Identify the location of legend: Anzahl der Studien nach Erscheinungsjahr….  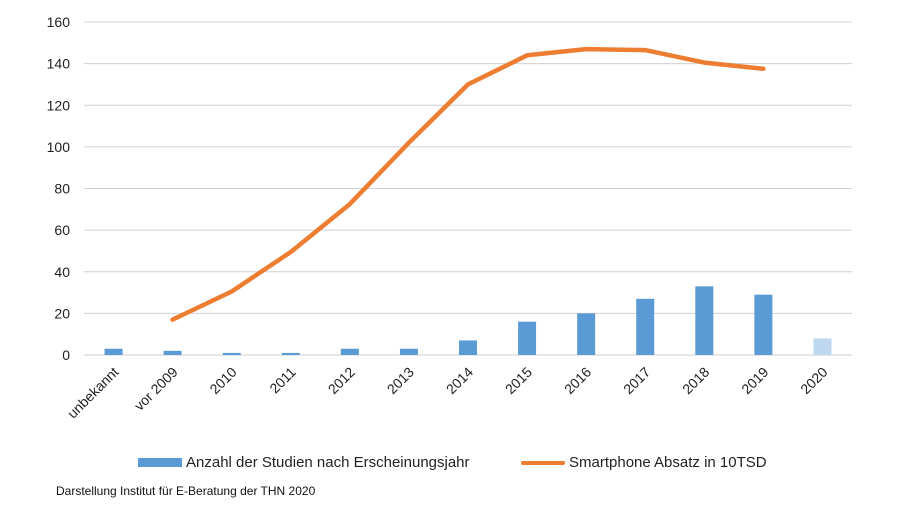
(451, 465).